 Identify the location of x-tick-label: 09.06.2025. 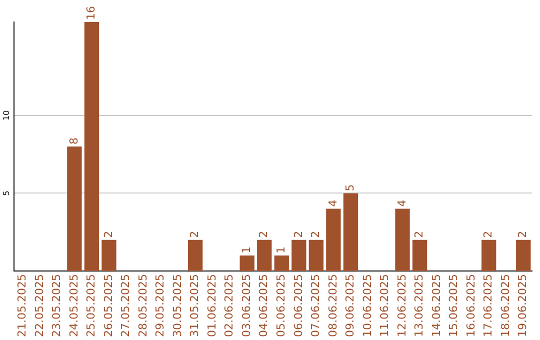
(350, 306).